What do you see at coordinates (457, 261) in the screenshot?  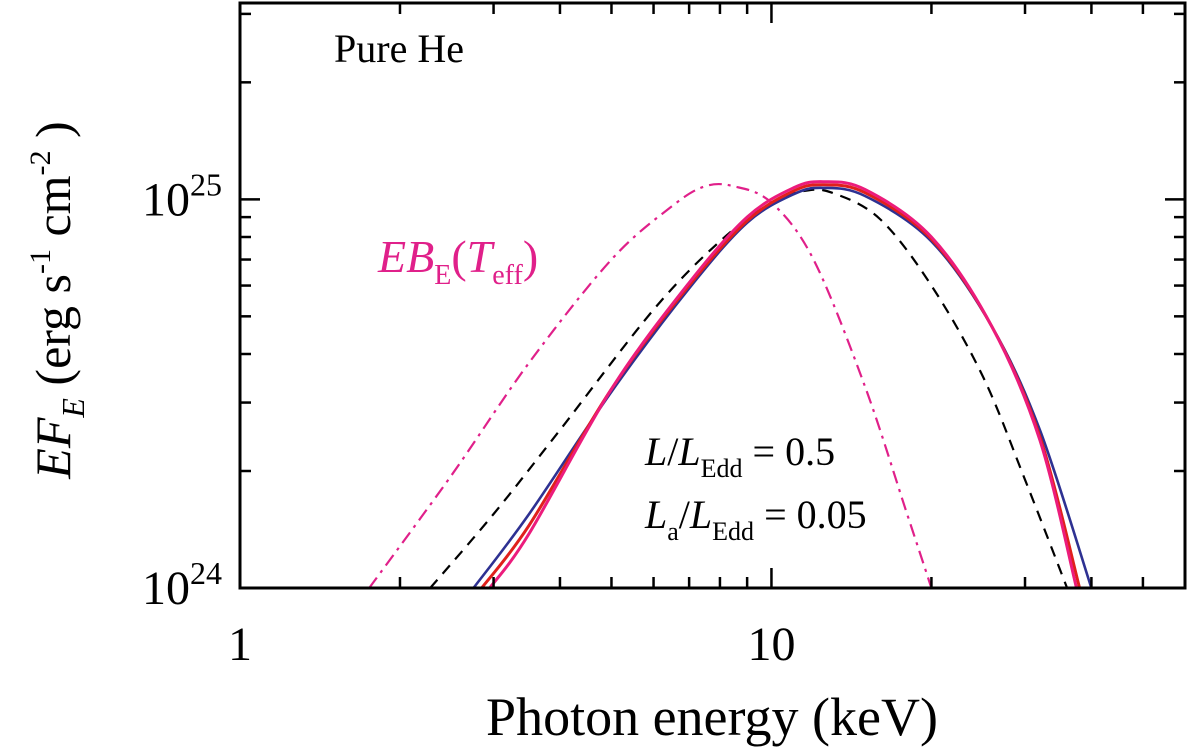 I see `blackbody-label: EBE(Teff)` at bounding box center [457, 261].